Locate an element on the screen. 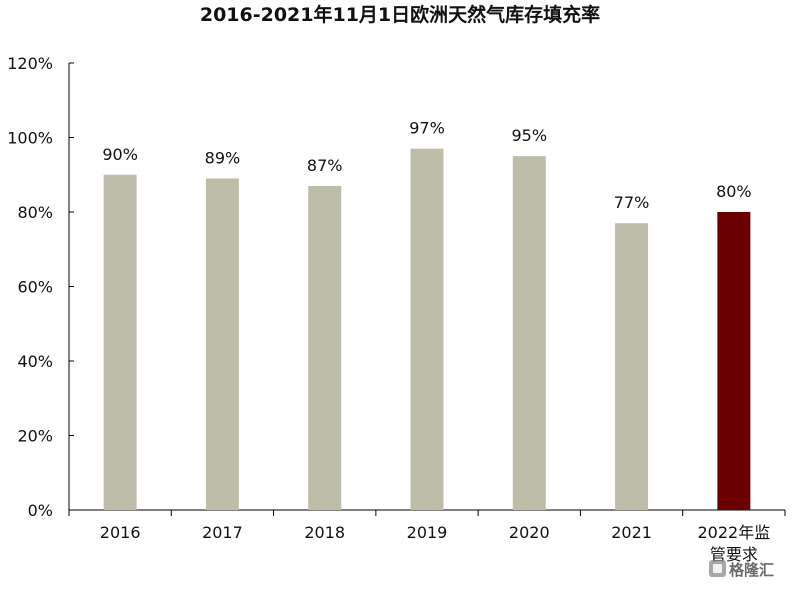  data-label: 80% is located at coordinates (734, 191).